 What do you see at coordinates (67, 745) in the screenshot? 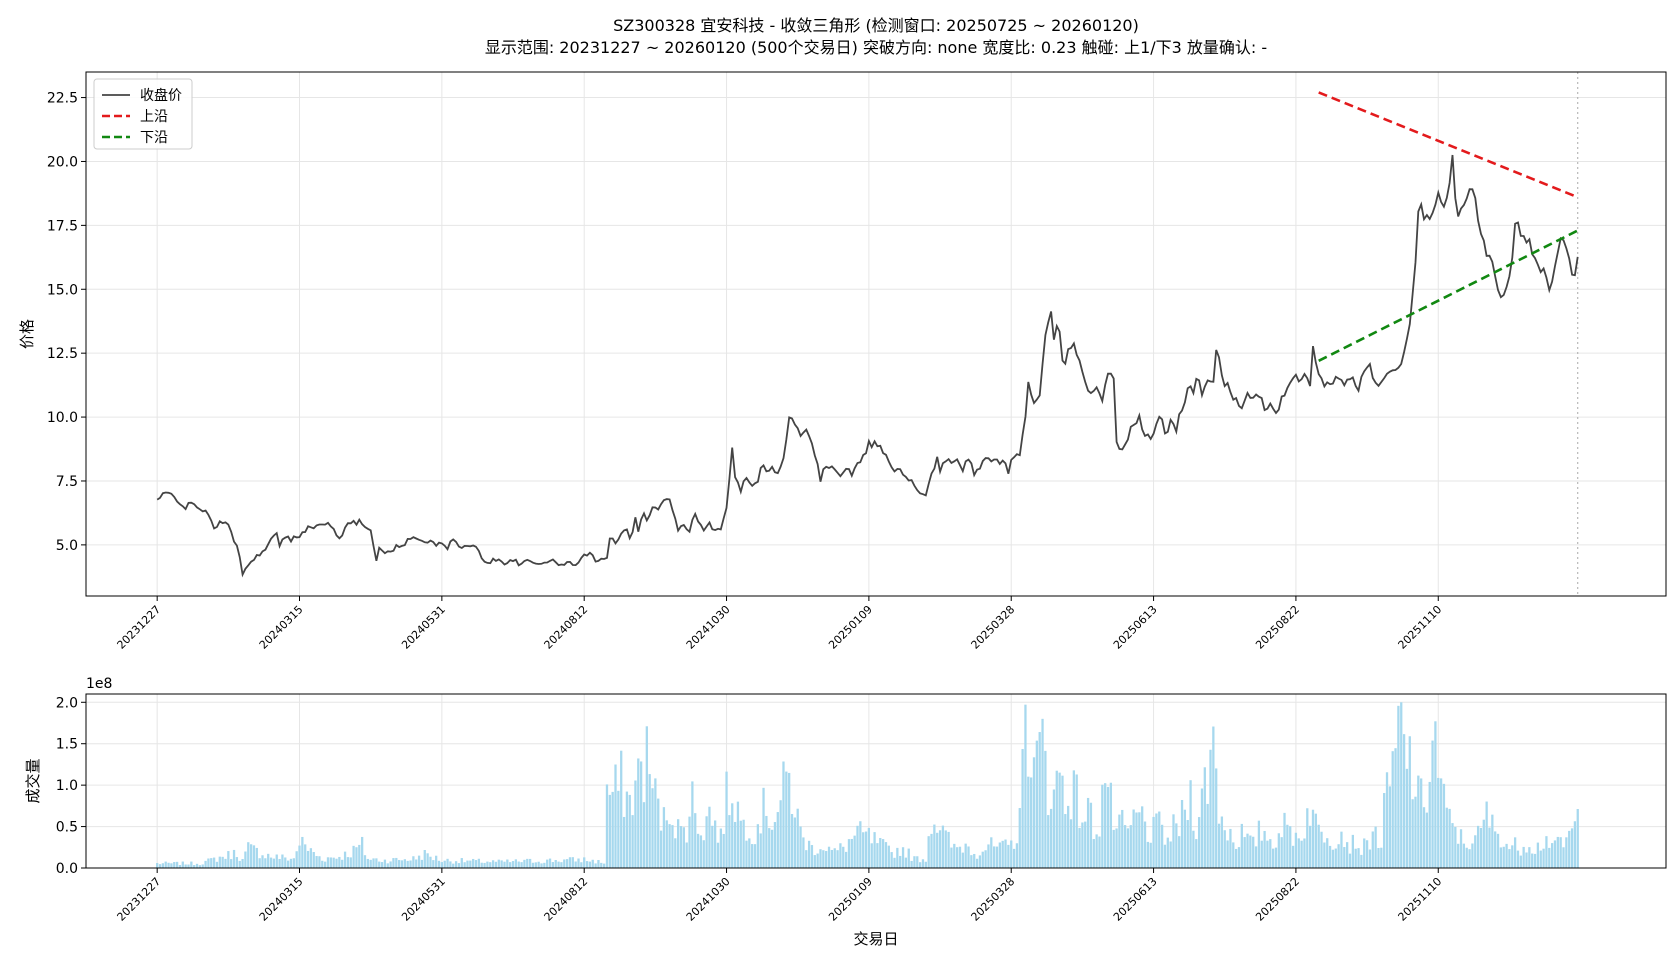
I see `volume-y-tick-label: 1.5` at bounding box center [67, 745].